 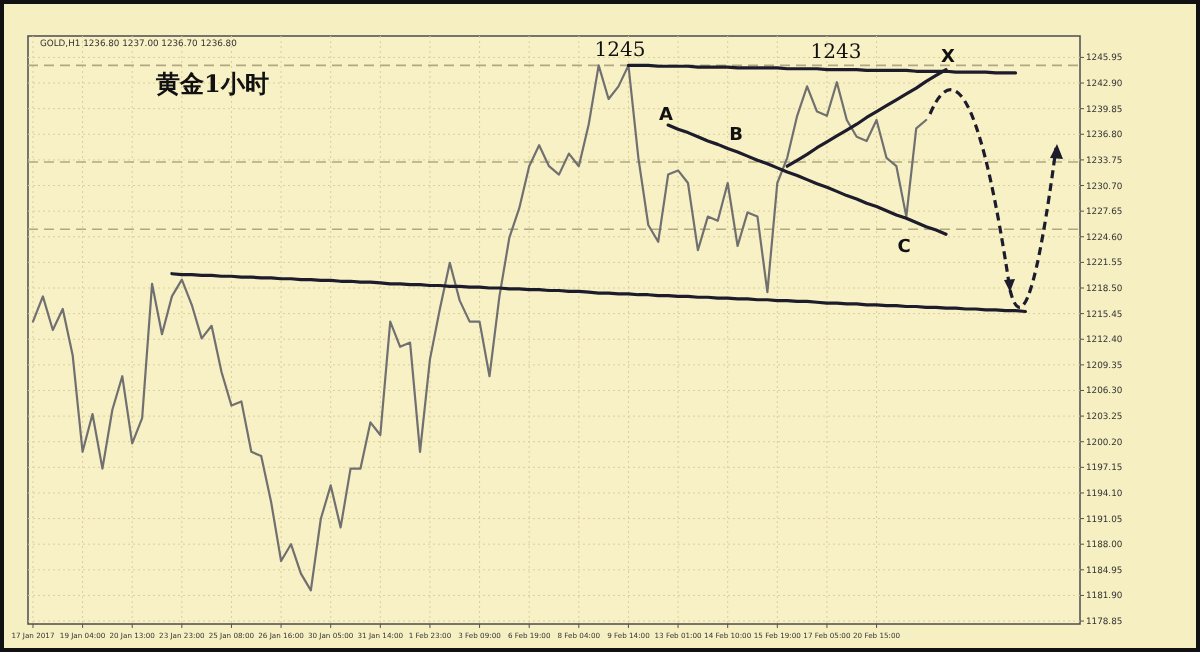 I want to click on annotation: A, so click(x=666, y=116).